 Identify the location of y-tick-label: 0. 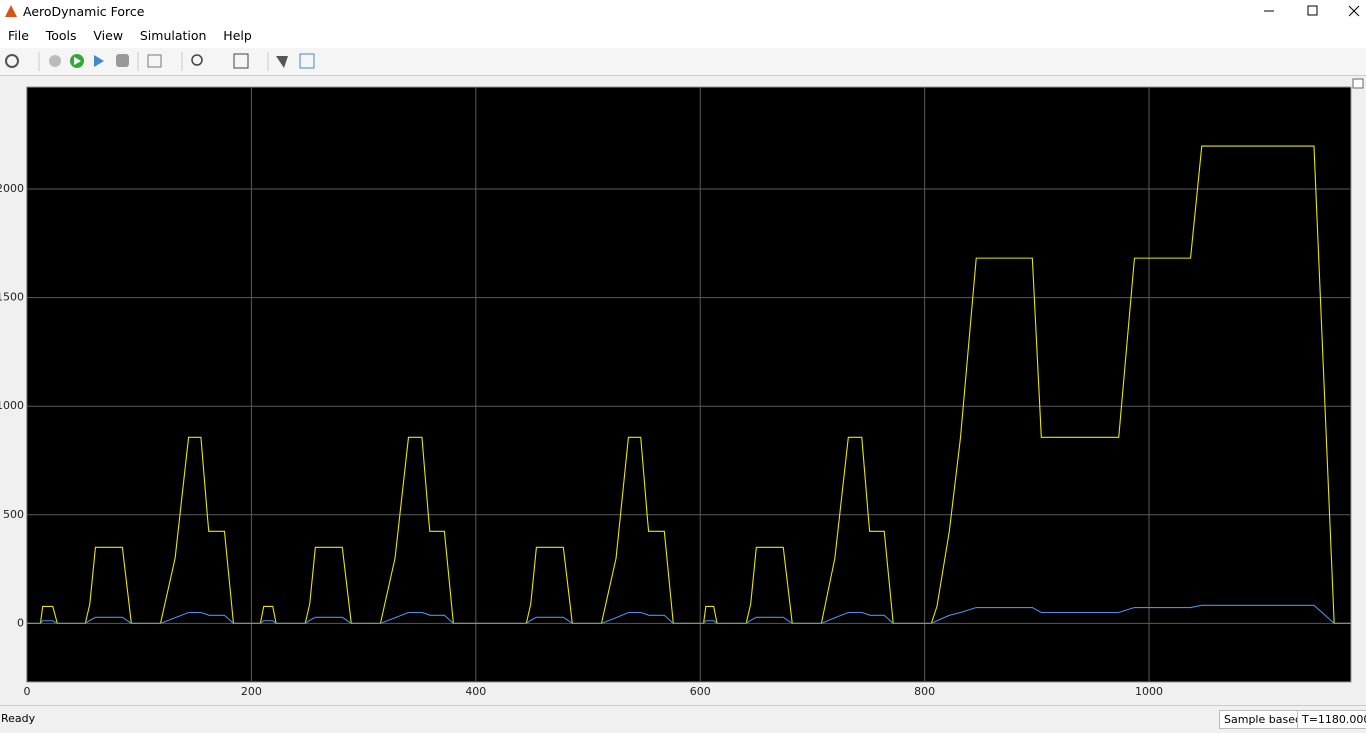
(20, 622).